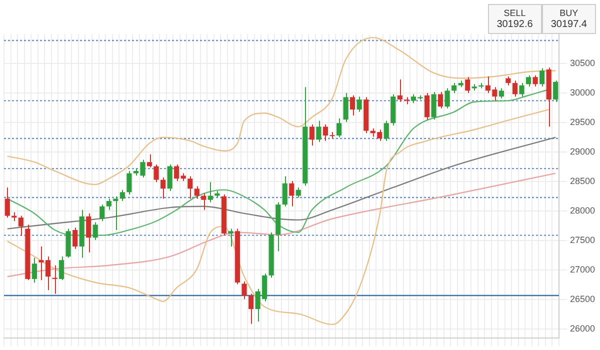 This screenshot has height=350, width=600. I want to click on y-tick-label: 27500, so click(583, 240).